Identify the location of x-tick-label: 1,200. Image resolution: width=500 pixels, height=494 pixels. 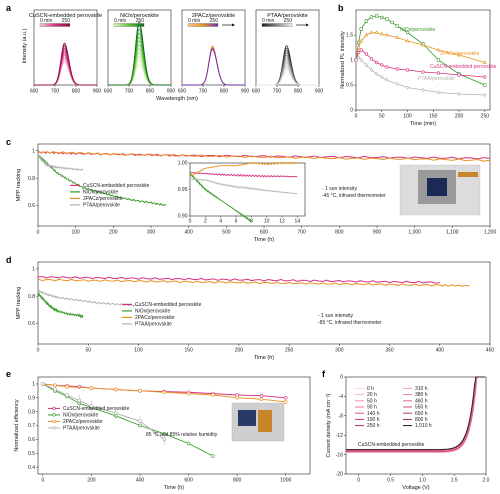
(490, 233).